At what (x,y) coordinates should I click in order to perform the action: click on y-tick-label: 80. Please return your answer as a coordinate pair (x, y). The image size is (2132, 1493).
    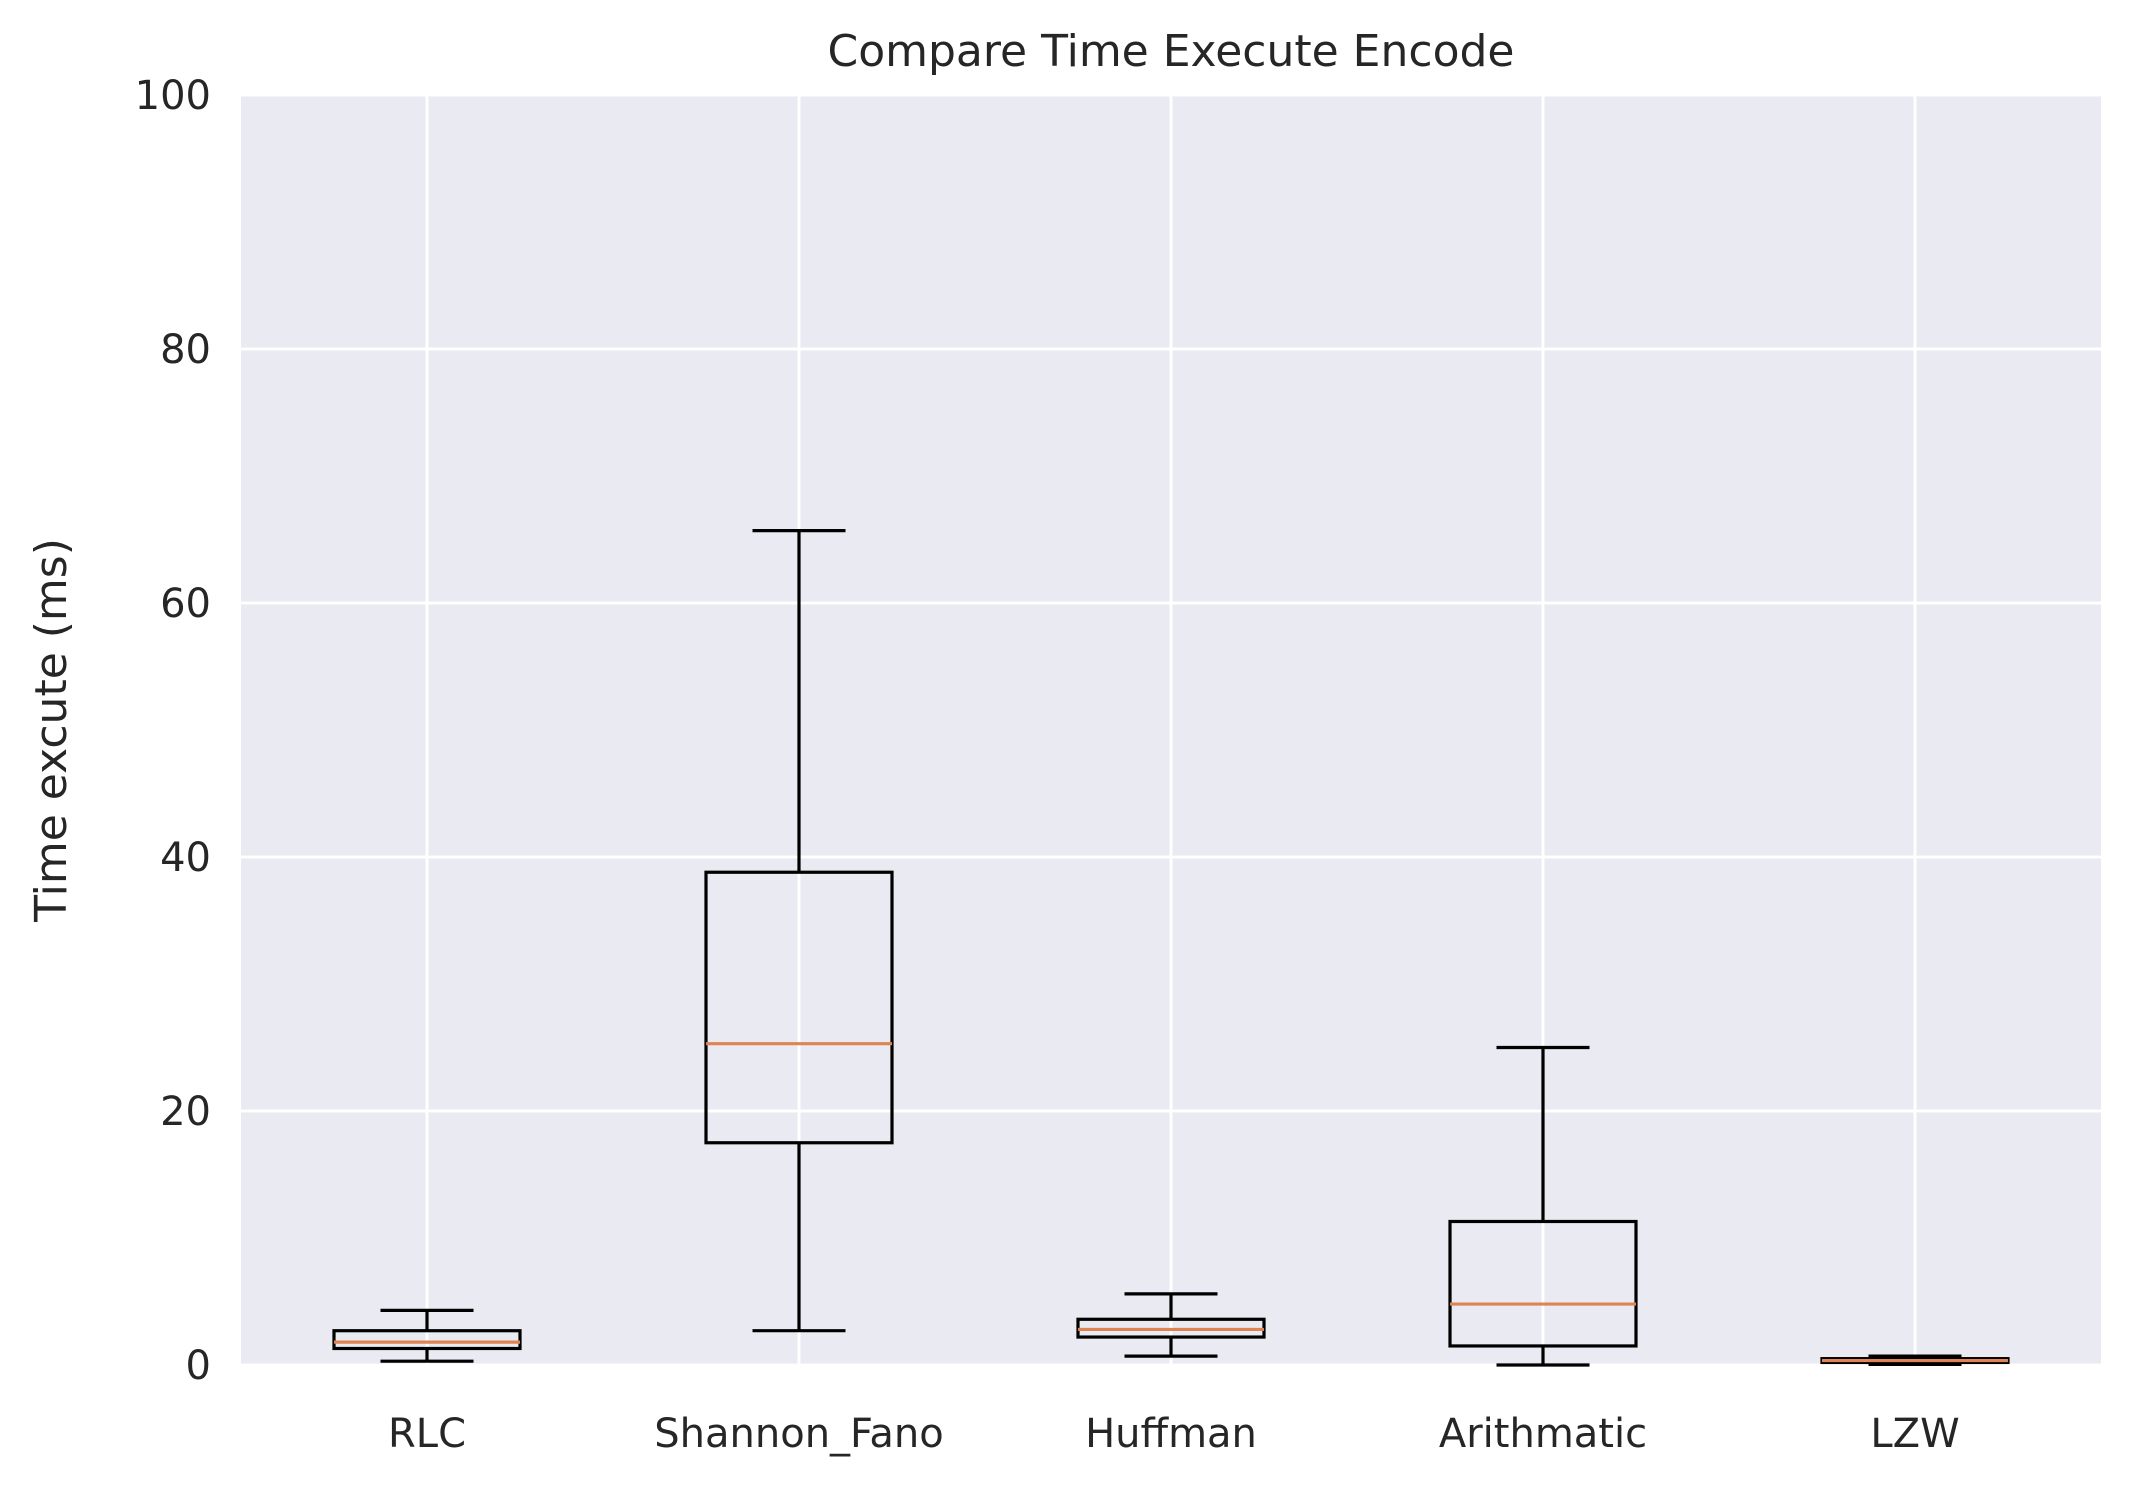
    Looking at the image, I should click on (185, 350).